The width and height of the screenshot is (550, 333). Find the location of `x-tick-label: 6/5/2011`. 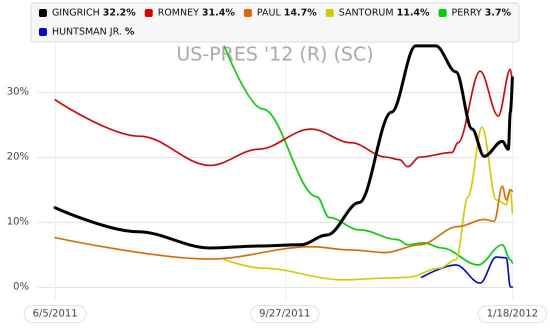

x-tick-label: 6/5/2011 is located at coordinates (55, 314).